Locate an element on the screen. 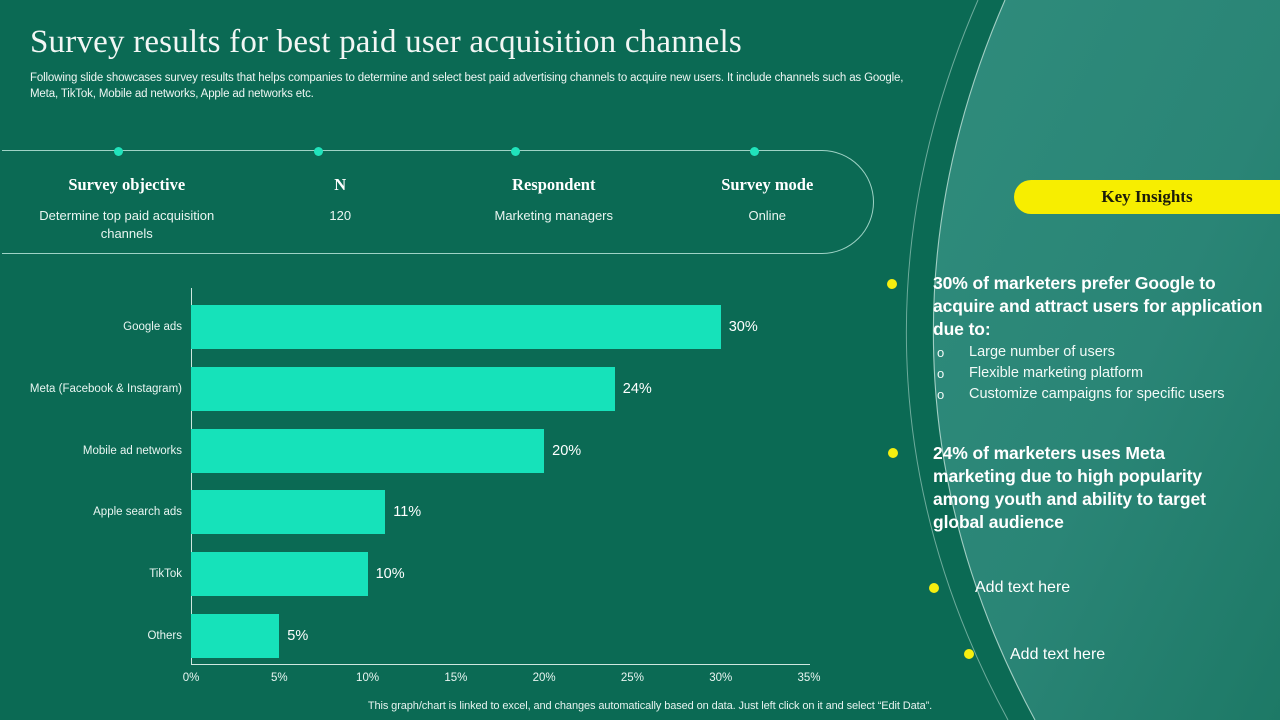  insight-sub-item-text: Large number of users is located at coordinates (1042, 352).